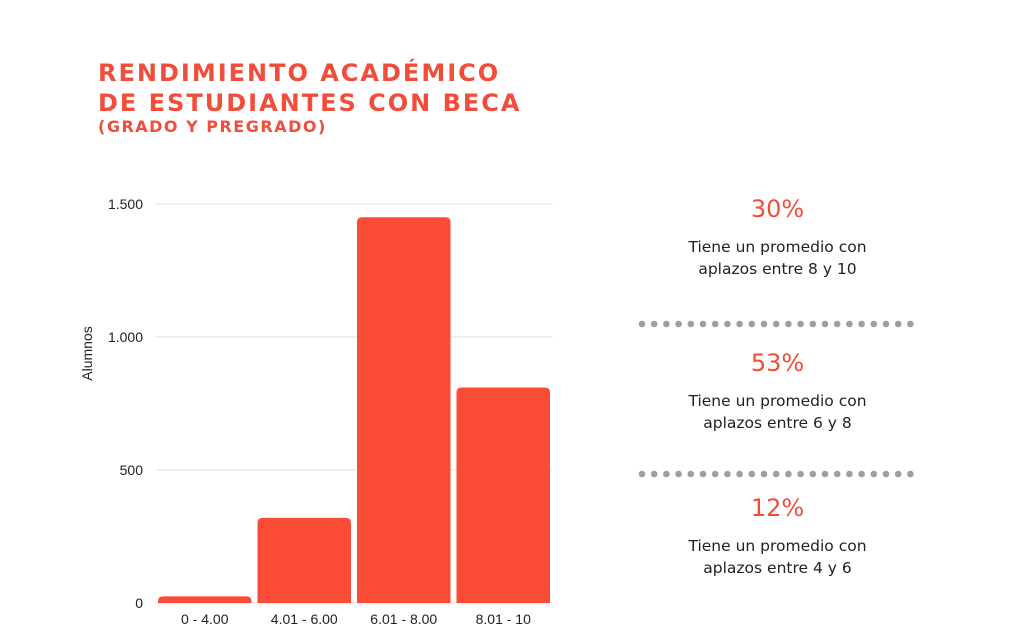 The width and height of the screenshot is (1032, 635). I want to click on chart-subtitle: (GRADO Y PREGRADO), so click(212, 126).